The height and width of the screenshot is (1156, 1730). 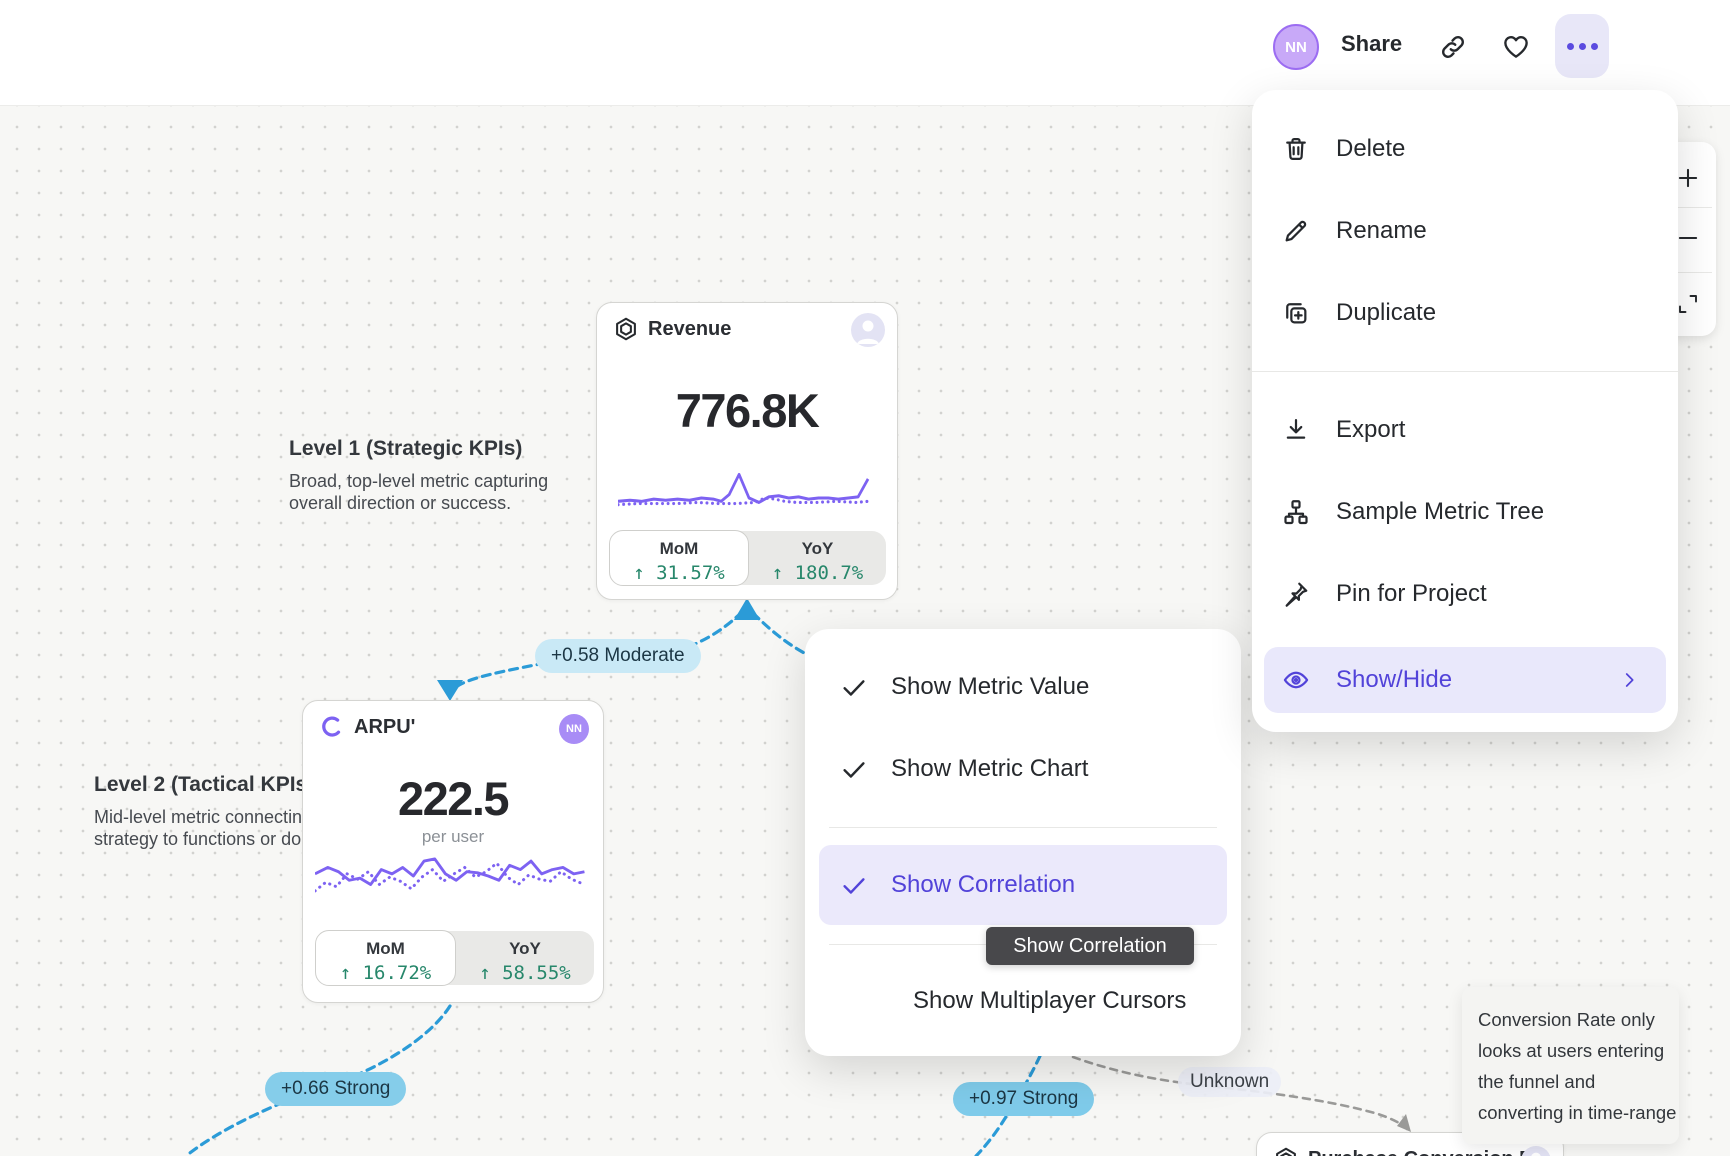 I want to click on menu-item-show-correlation: Show Correlation, so click(x=1023, y=885).